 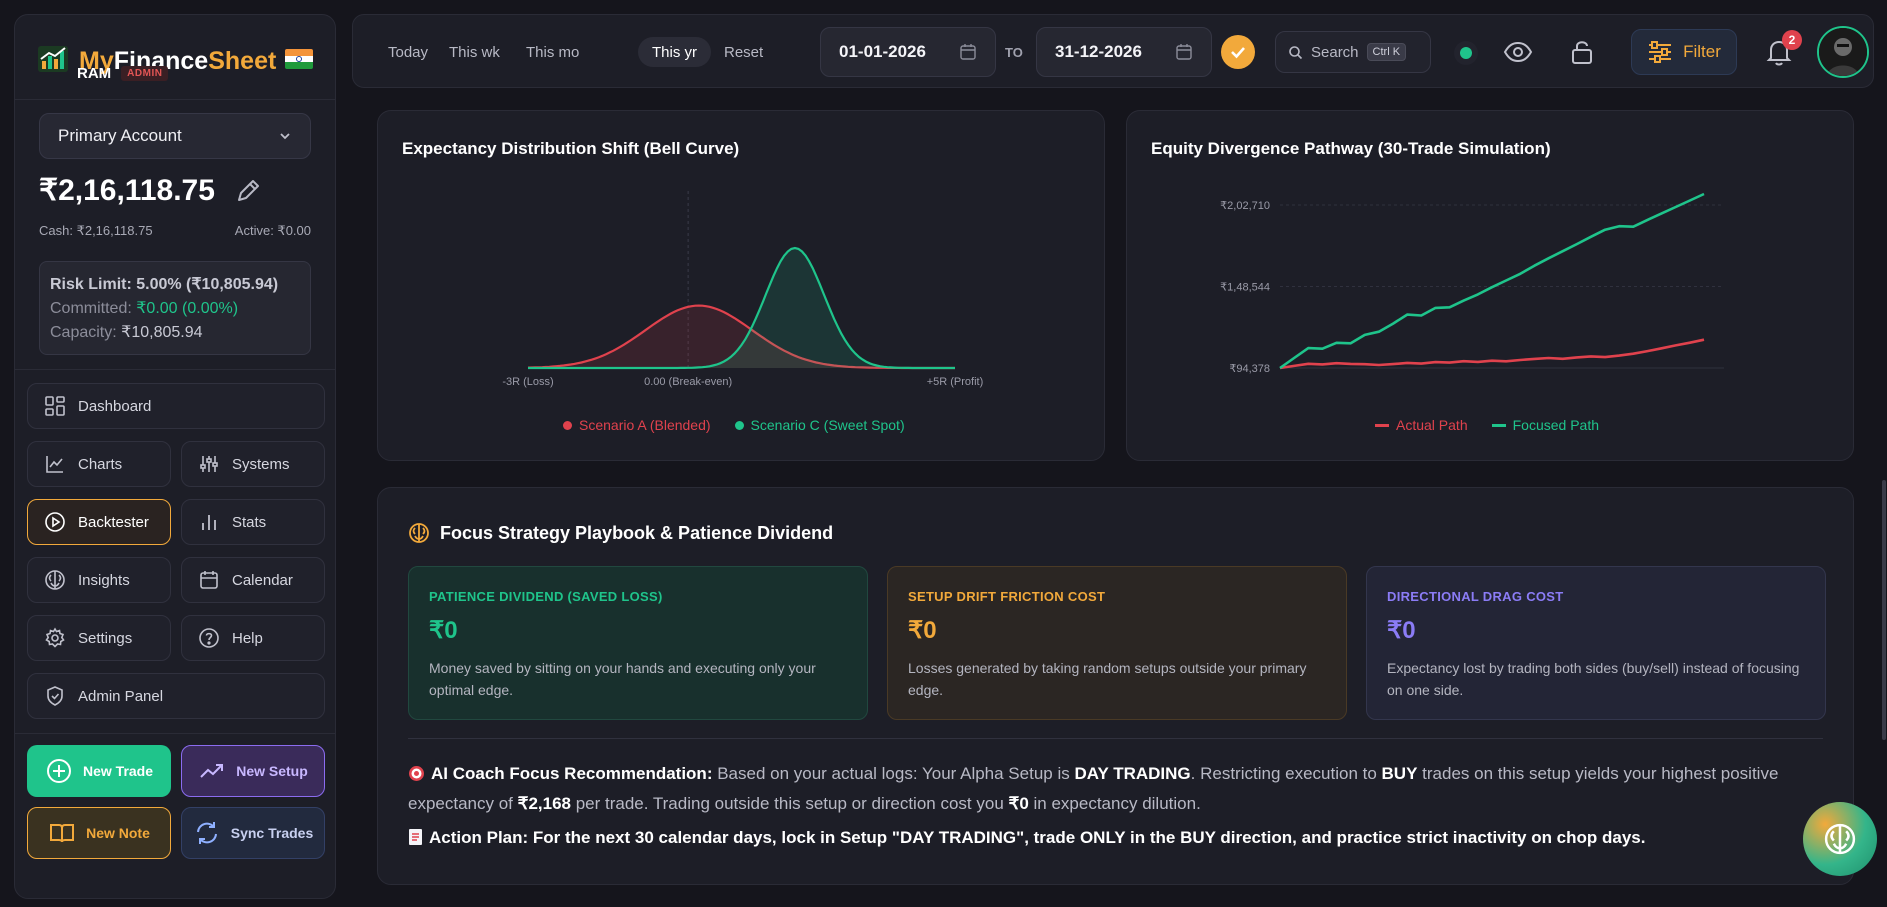 What do you see at coordinates (253, 638) in the screenshot?
I see `nav-help: Help` at bounding box center [253, 638].